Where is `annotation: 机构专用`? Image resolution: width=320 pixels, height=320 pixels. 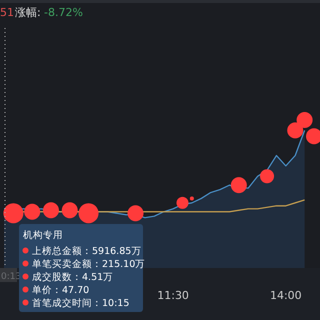 annotation: 机构专用 is located at coordinates (43, 235).